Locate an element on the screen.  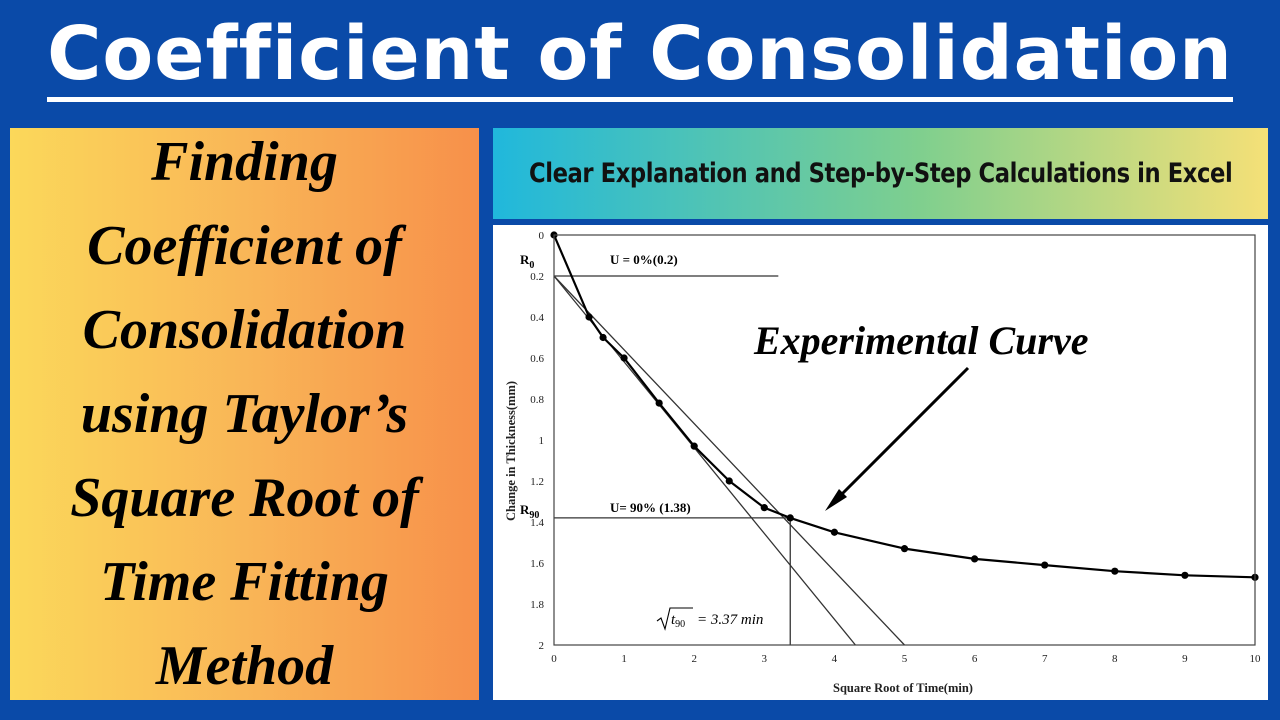
sqrt-symbol-icon is located at coordinates (674, 619).